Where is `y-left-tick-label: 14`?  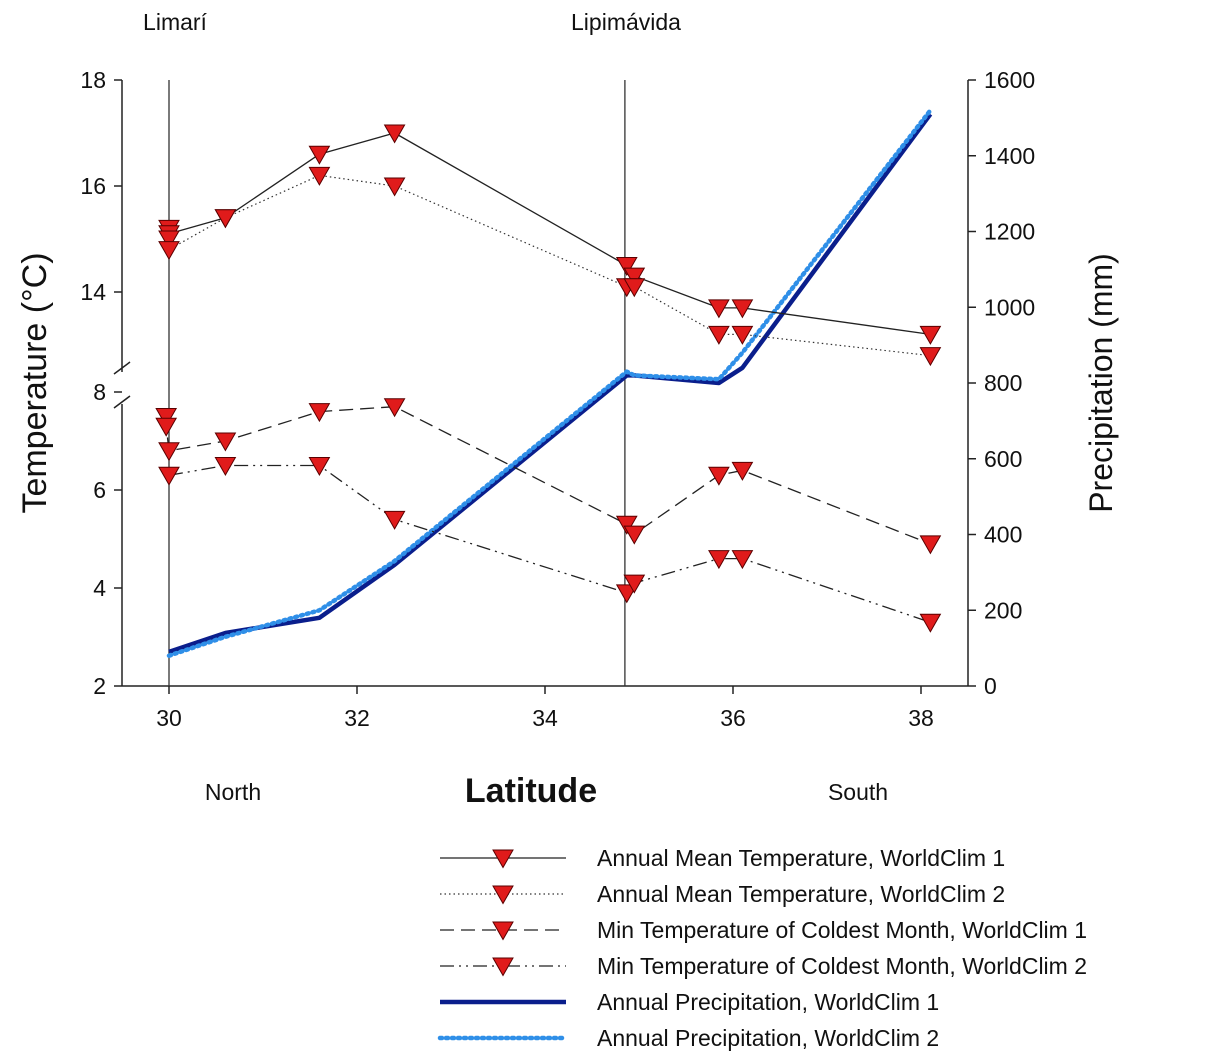 y-left-tick-label: 14 is located at coordinates (93, 292).